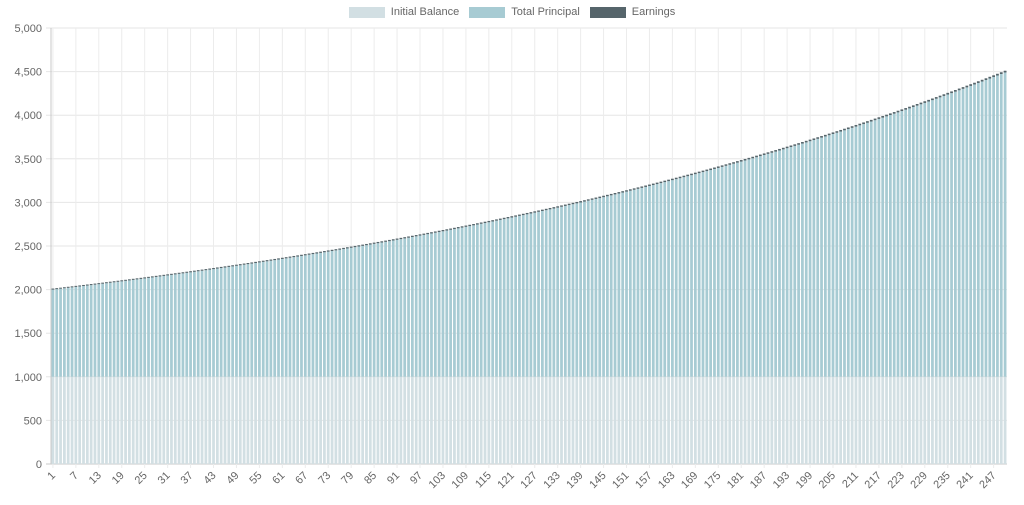  I want to click on legend-label-earnings: Earnings, so click(653, 12).